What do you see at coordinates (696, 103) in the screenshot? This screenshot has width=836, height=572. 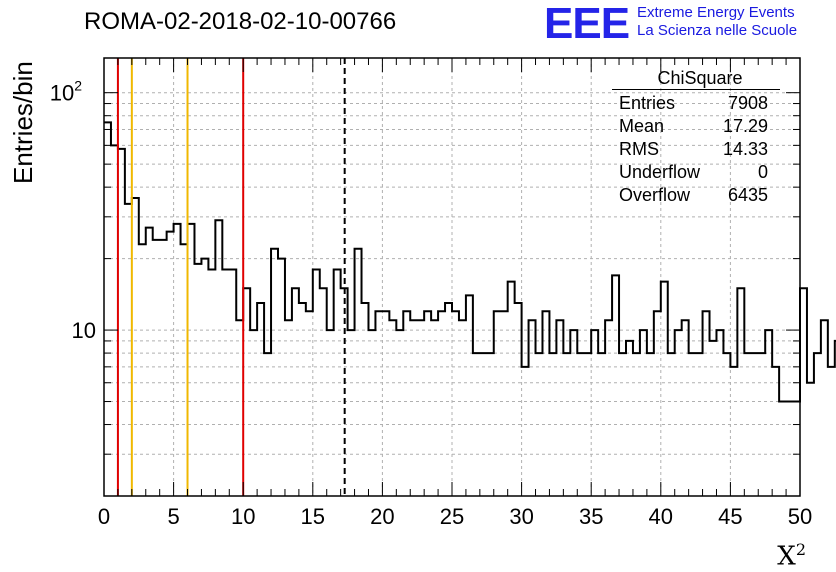 I see `stats-row-entries: Entries 7908` at bounding box center [696, 103].